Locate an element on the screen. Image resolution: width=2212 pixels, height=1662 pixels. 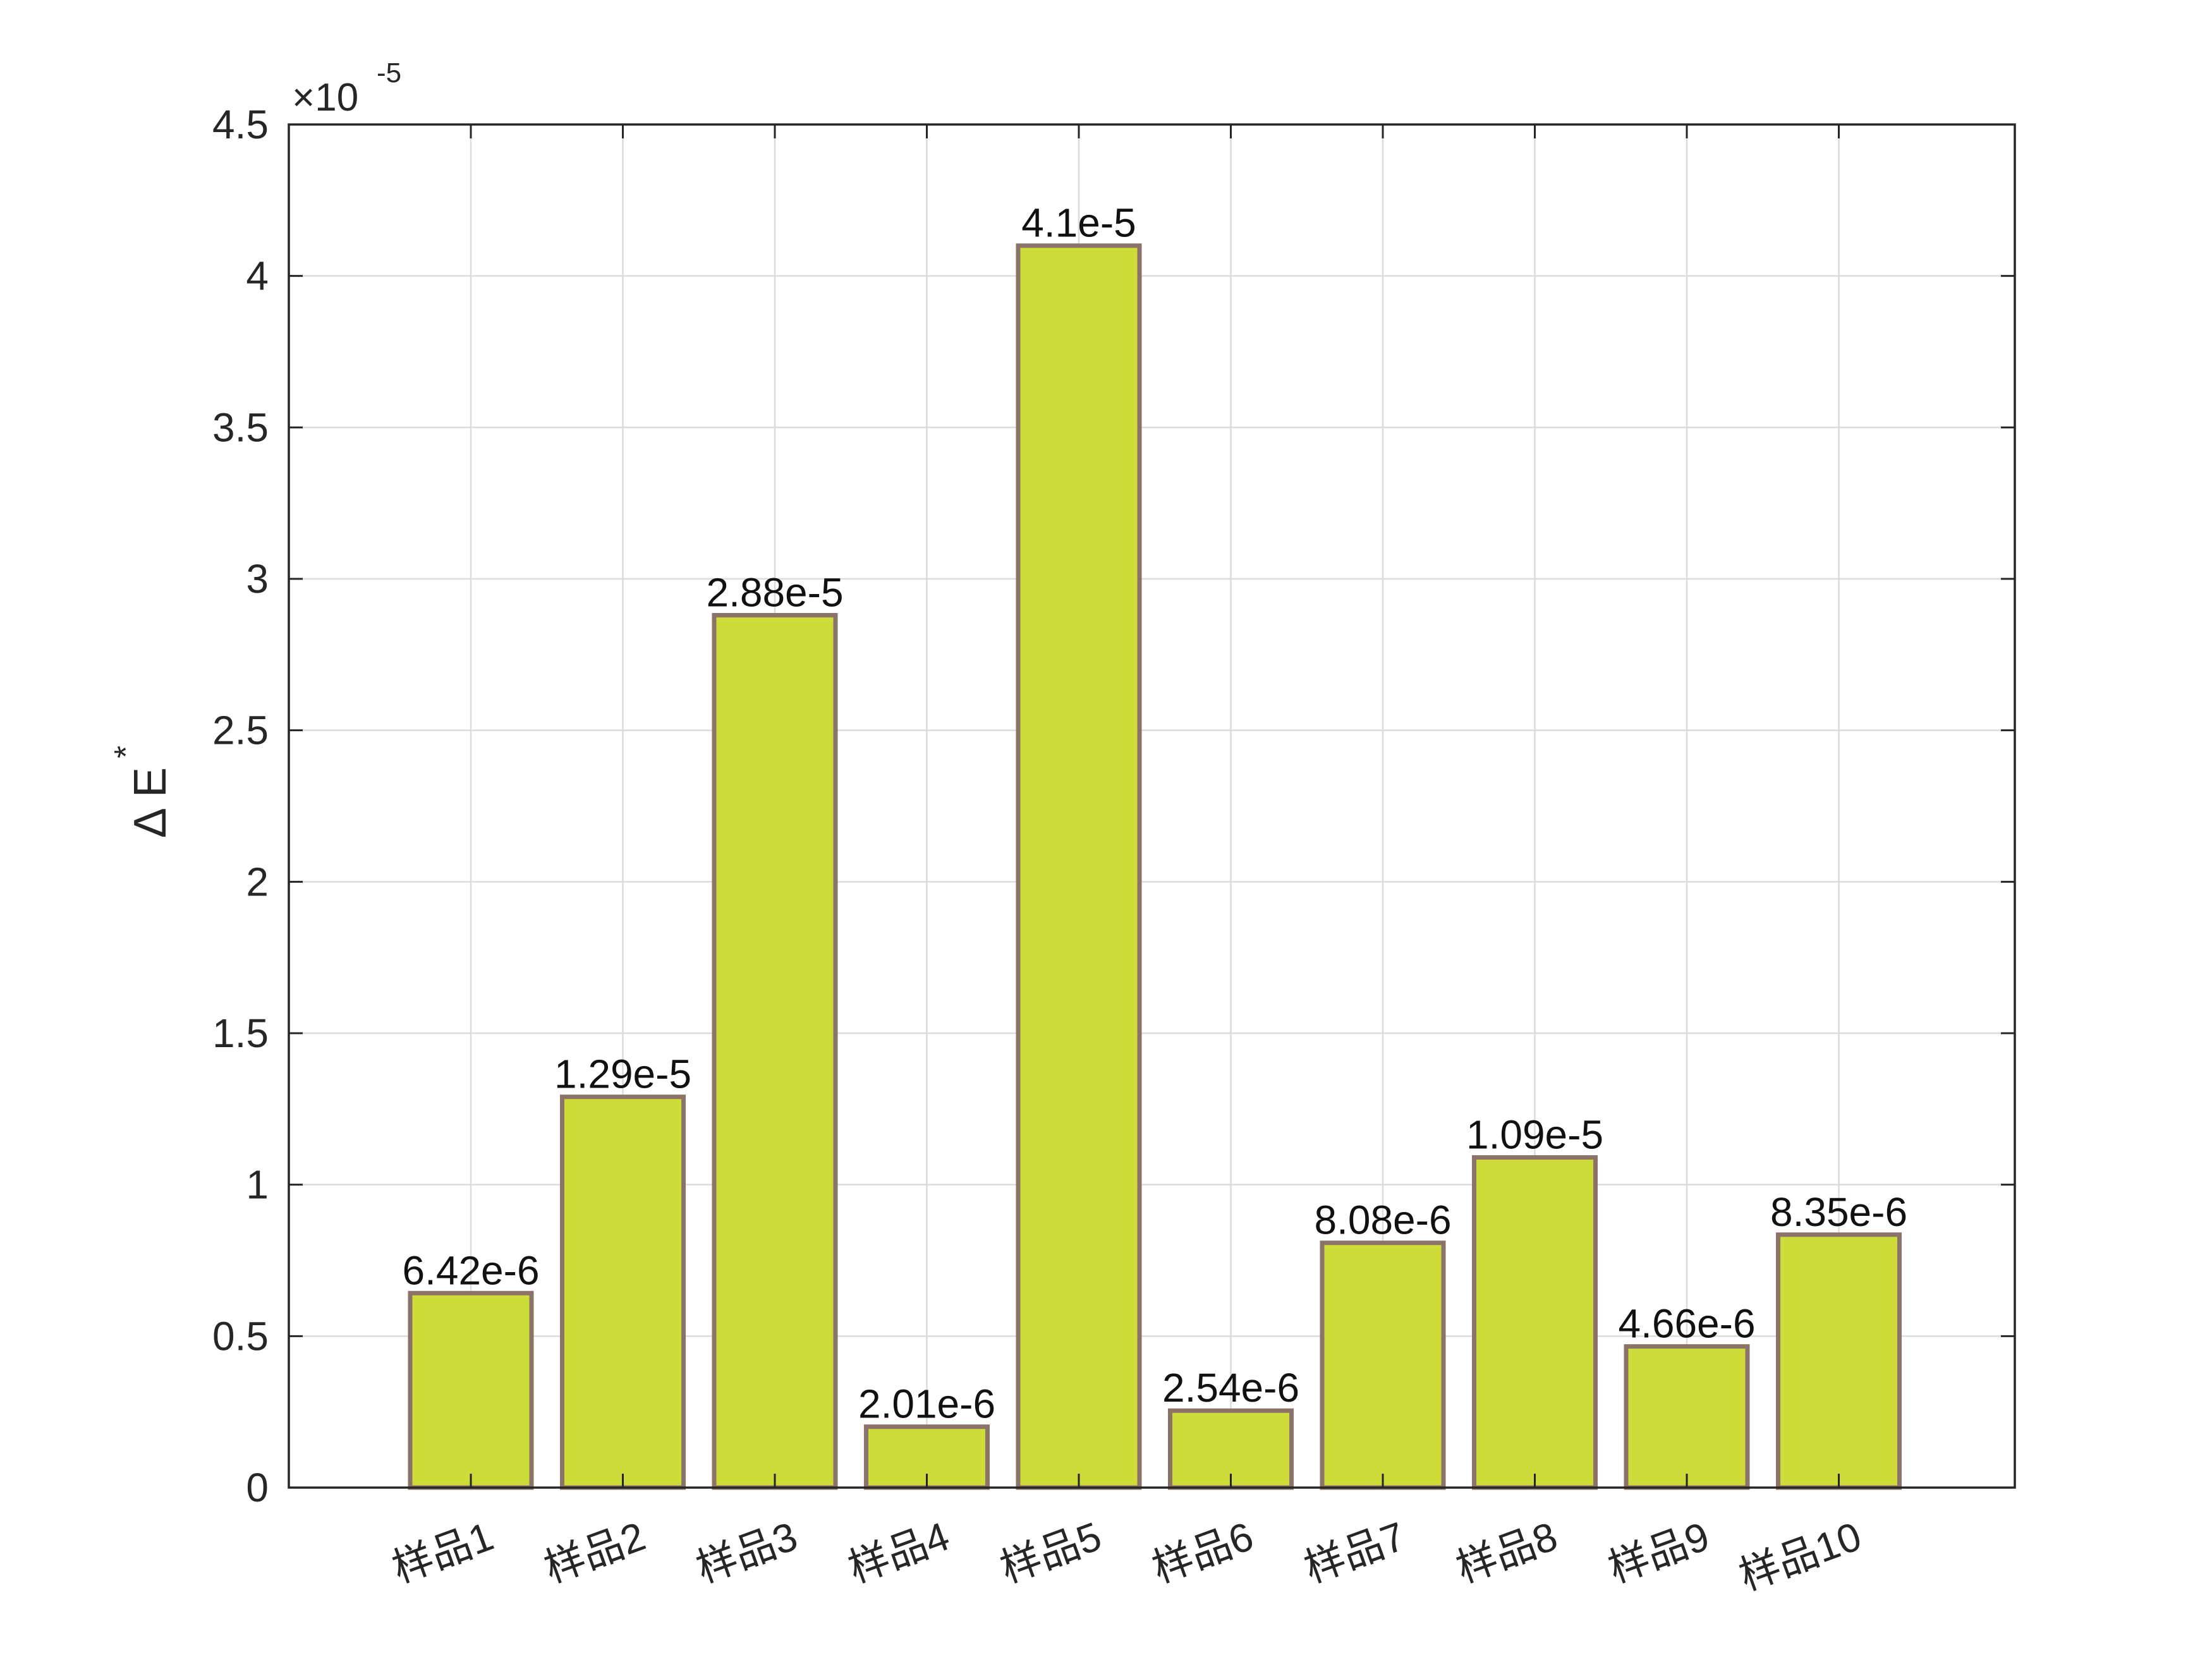
bar-data-label: 2.88e-5 is located at coordinates (774, 593).